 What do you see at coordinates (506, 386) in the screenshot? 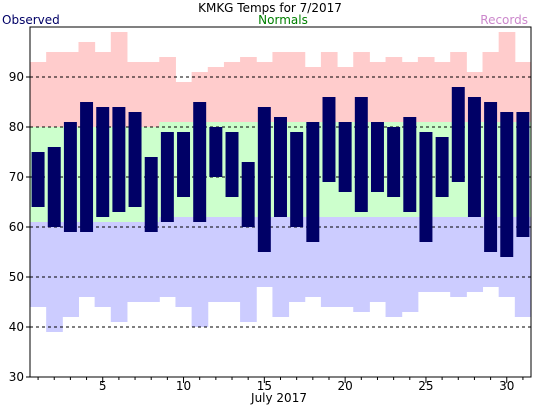
I see `x-tick-label-30: 30` at bounding box center [506, 386].